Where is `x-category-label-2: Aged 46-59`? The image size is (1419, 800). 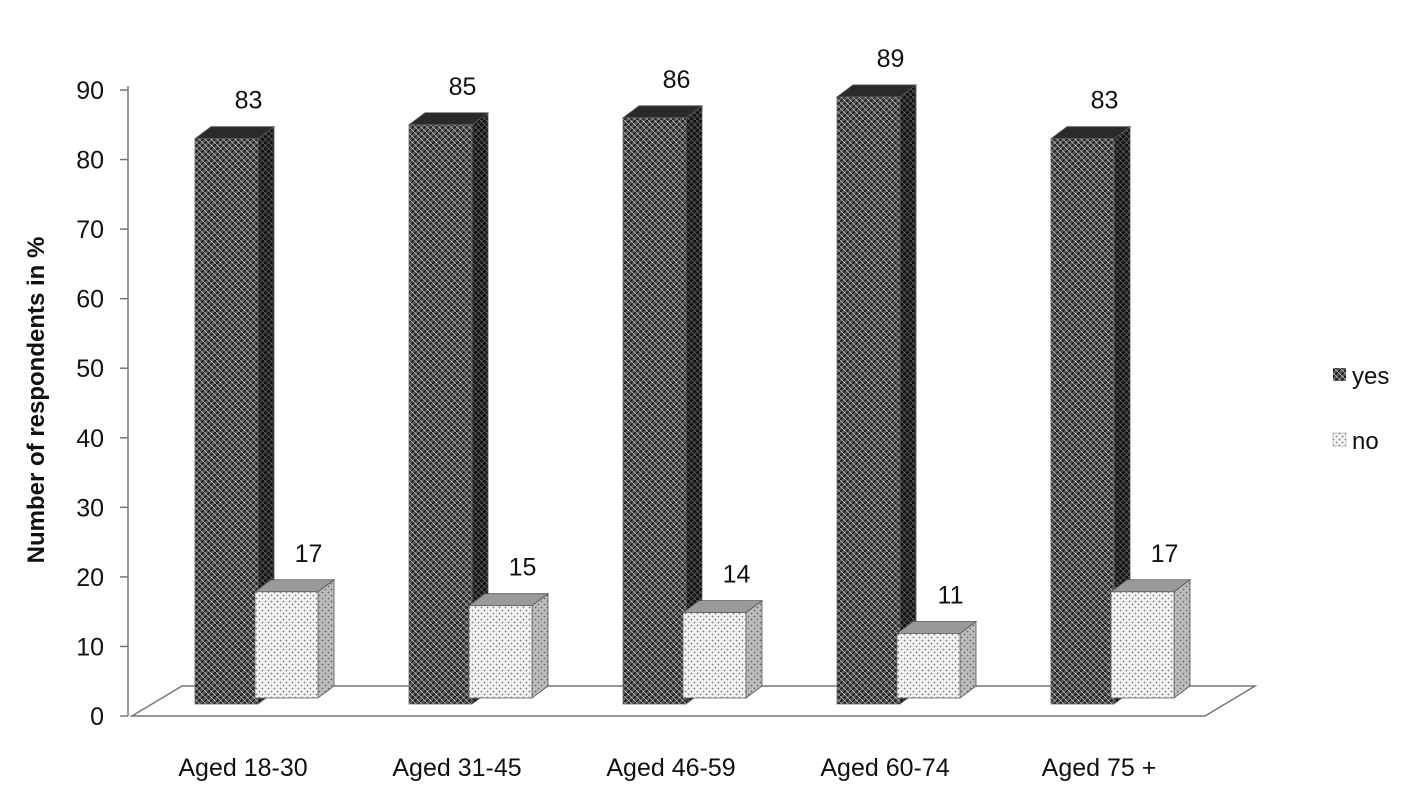
x-category-label-2: Aged 46-59 is located at coordinates (670, 768).